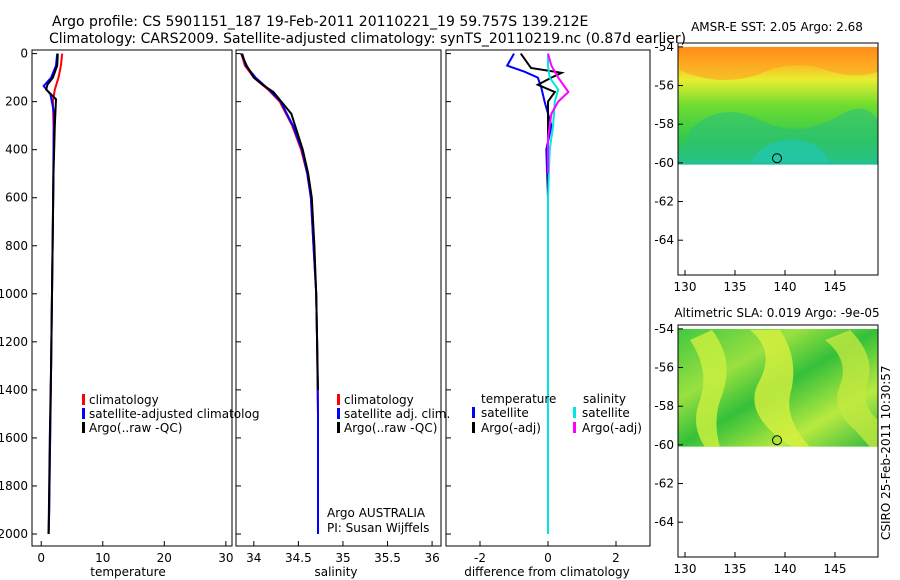 The width and height of the screenshot is (900, 580). Describe the element at coordinates (225, 558) in the screenshot. I see `x-tick-label: 30` at that location.